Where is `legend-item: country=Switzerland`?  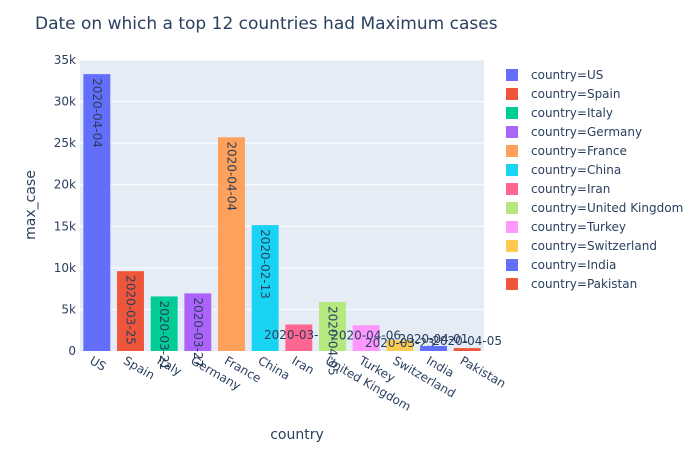
legend-item: country=Switzerland is located at coordinates (581, 246).